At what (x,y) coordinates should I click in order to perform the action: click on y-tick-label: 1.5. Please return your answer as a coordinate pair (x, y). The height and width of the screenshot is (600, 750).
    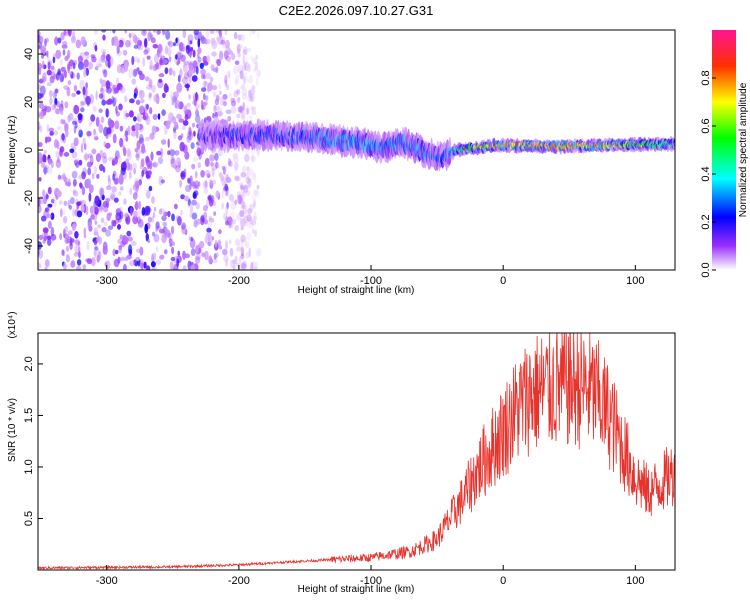
    Looking at the image, I should click on (29, 415).